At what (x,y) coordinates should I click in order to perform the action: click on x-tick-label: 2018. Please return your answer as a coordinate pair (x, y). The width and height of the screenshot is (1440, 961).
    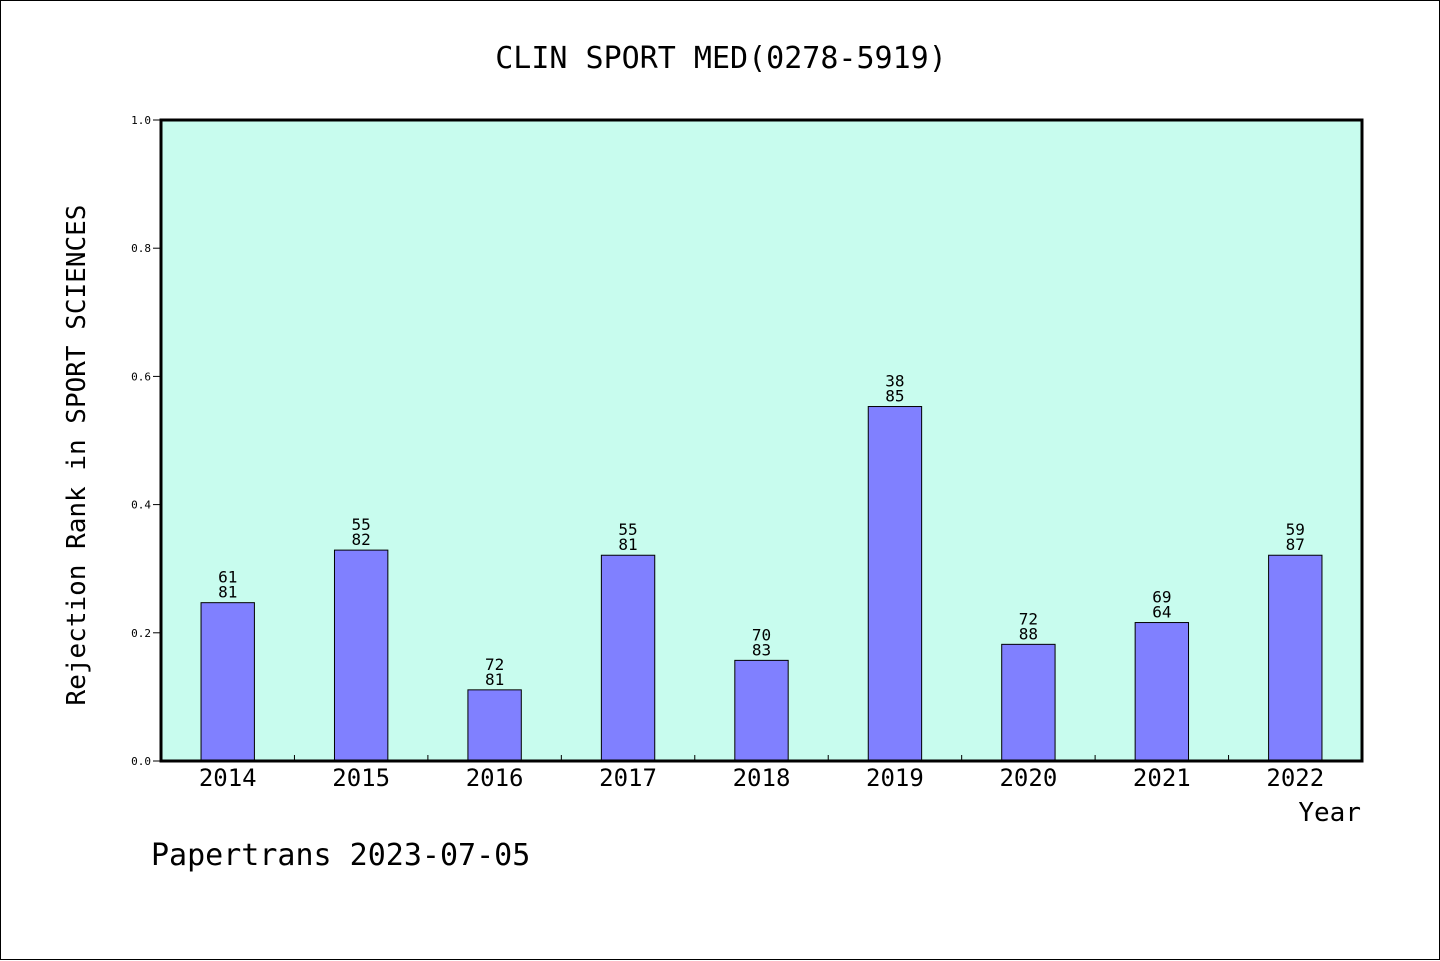
    Looking at the image, I should click on (762, 778).